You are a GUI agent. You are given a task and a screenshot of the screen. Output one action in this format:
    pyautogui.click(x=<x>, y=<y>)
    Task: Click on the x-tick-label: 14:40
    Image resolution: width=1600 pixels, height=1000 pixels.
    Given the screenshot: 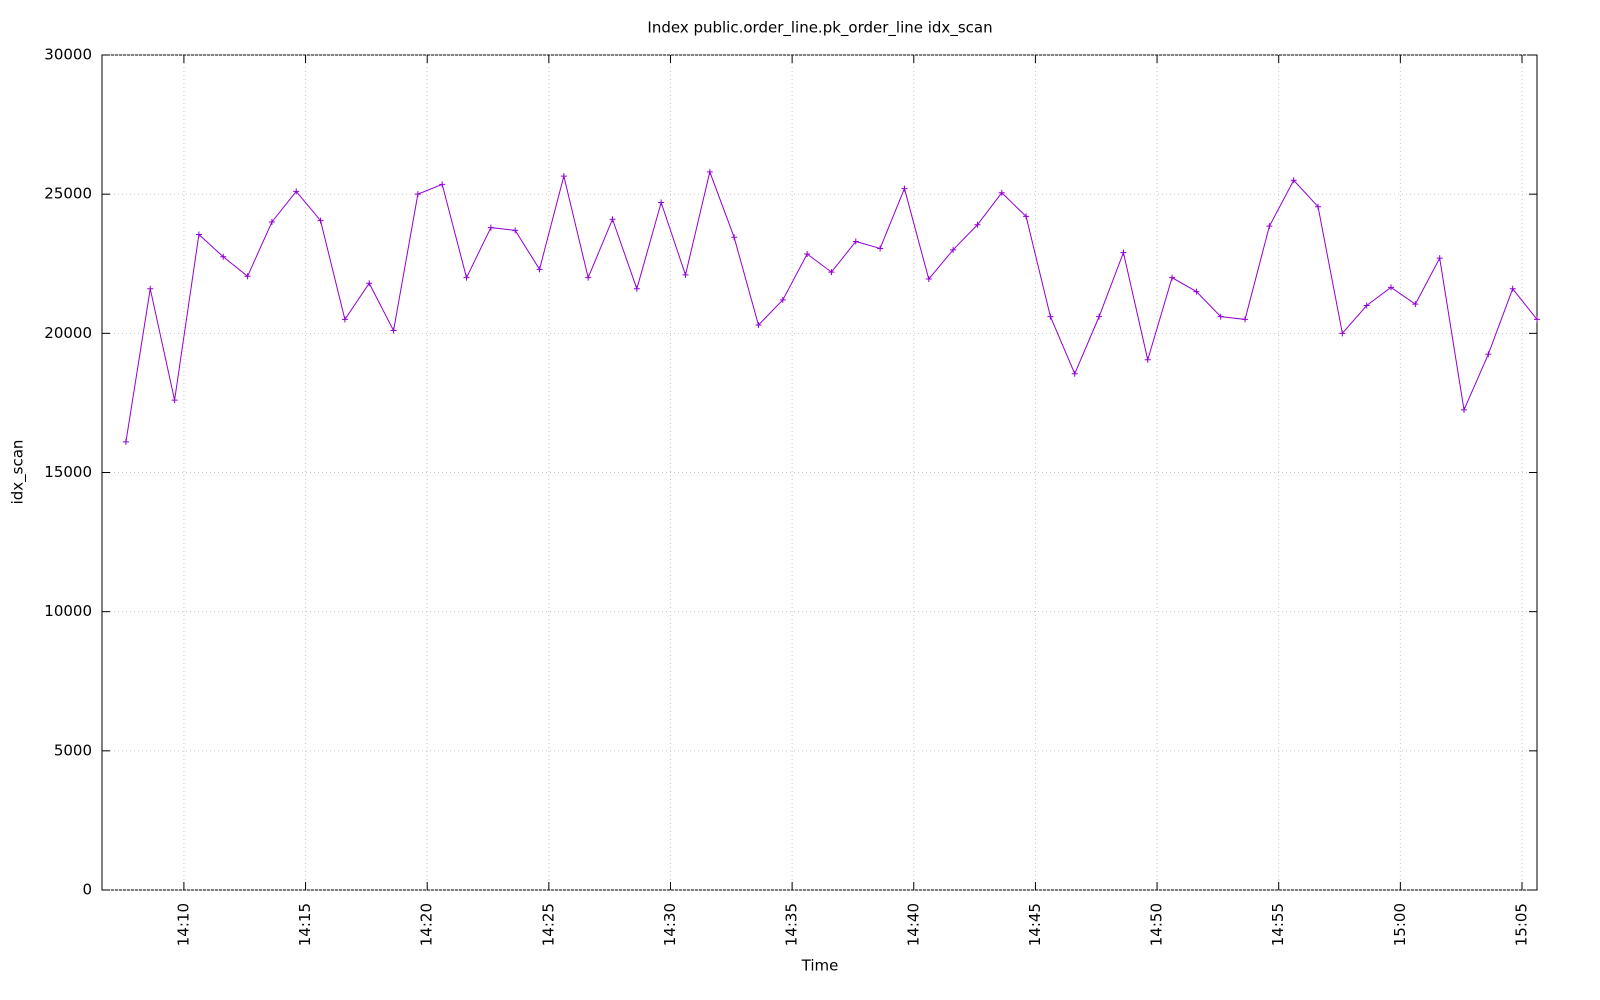 What is the action you would take?
    pyautogui.click(x=913, y=924)
    